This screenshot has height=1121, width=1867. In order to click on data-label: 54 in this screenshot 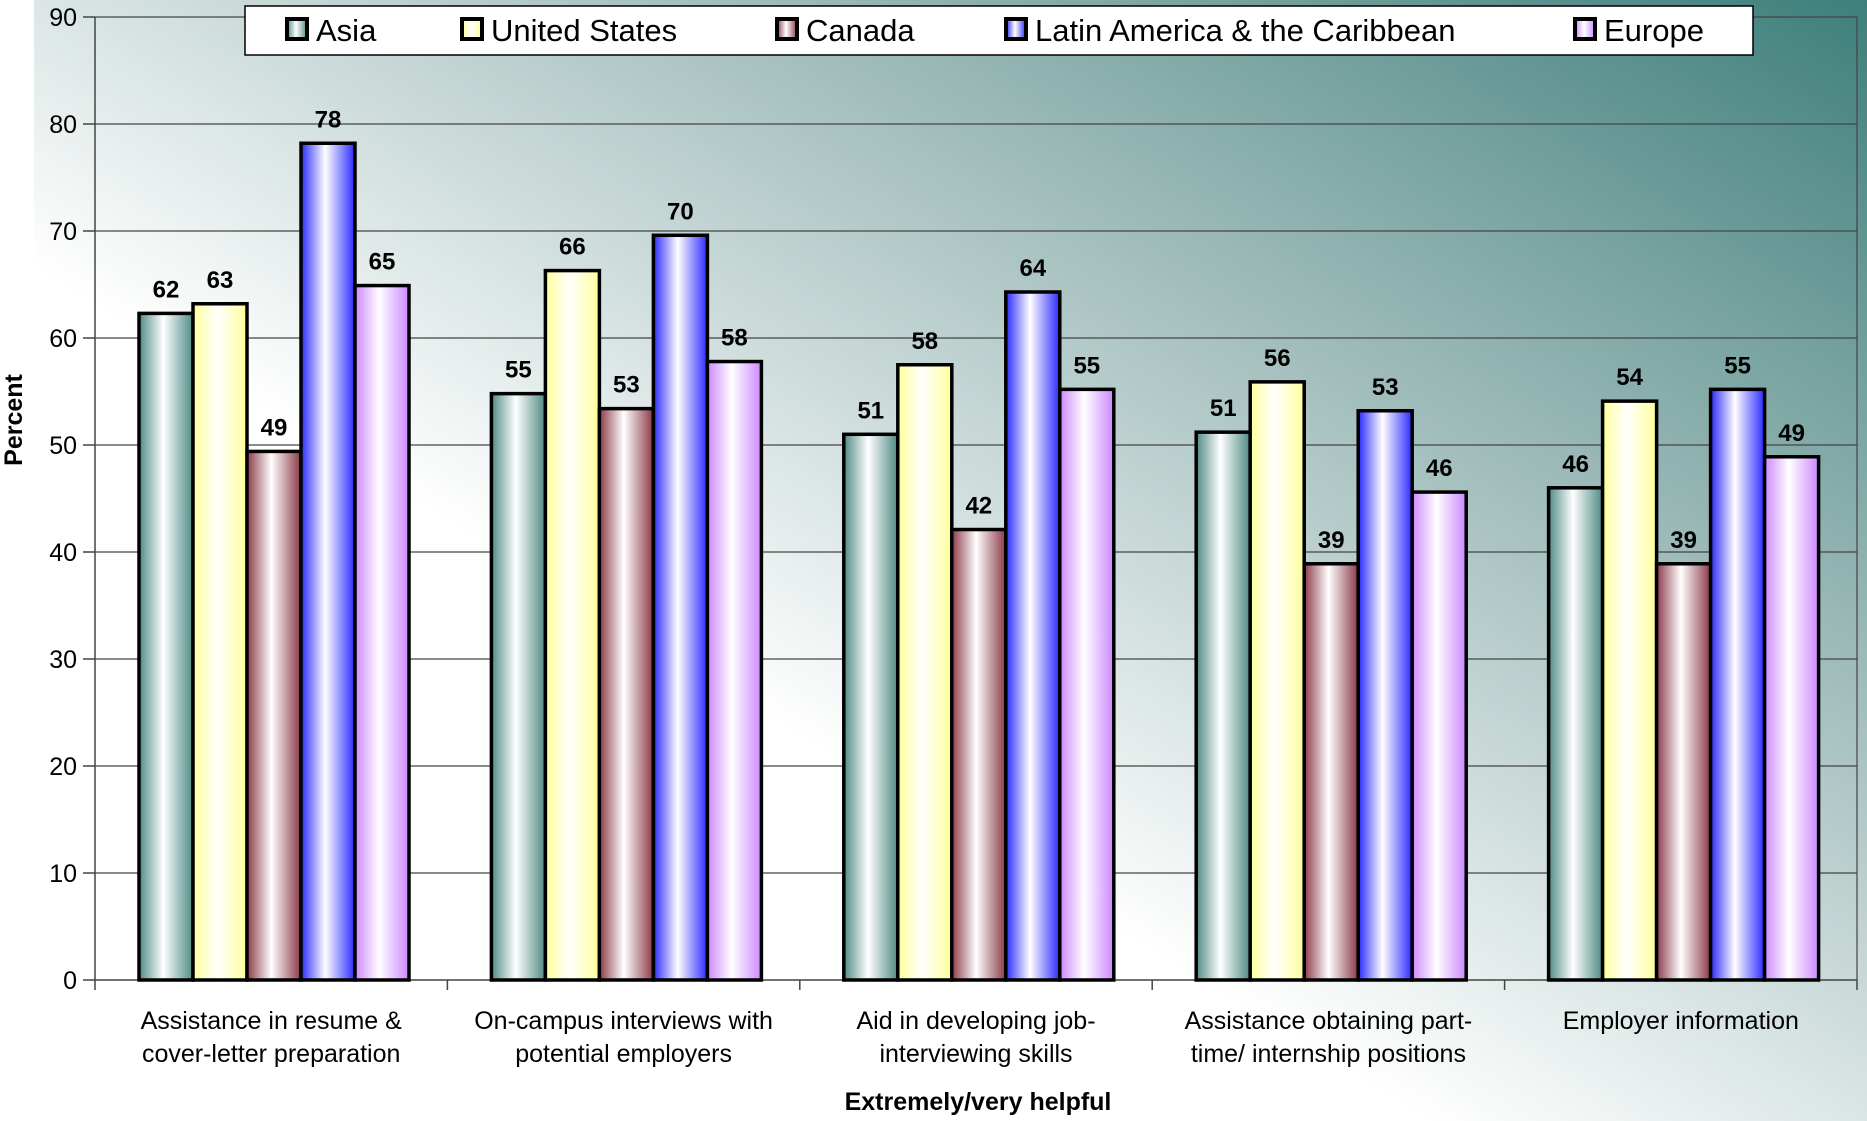, I will do `click(1629, 377)`.